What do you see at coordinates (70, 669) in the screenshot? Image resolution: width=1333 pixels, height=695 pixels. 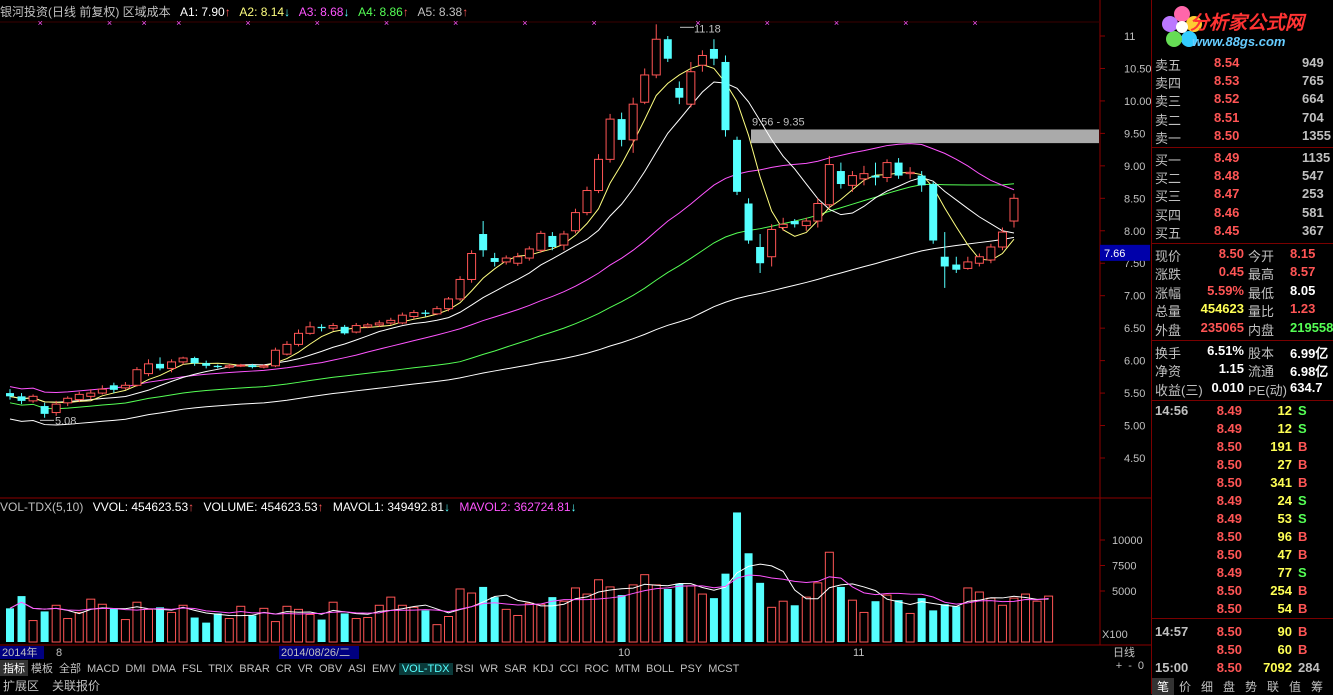 I see `tab-all: 全部` at bounding box center [70, 669].